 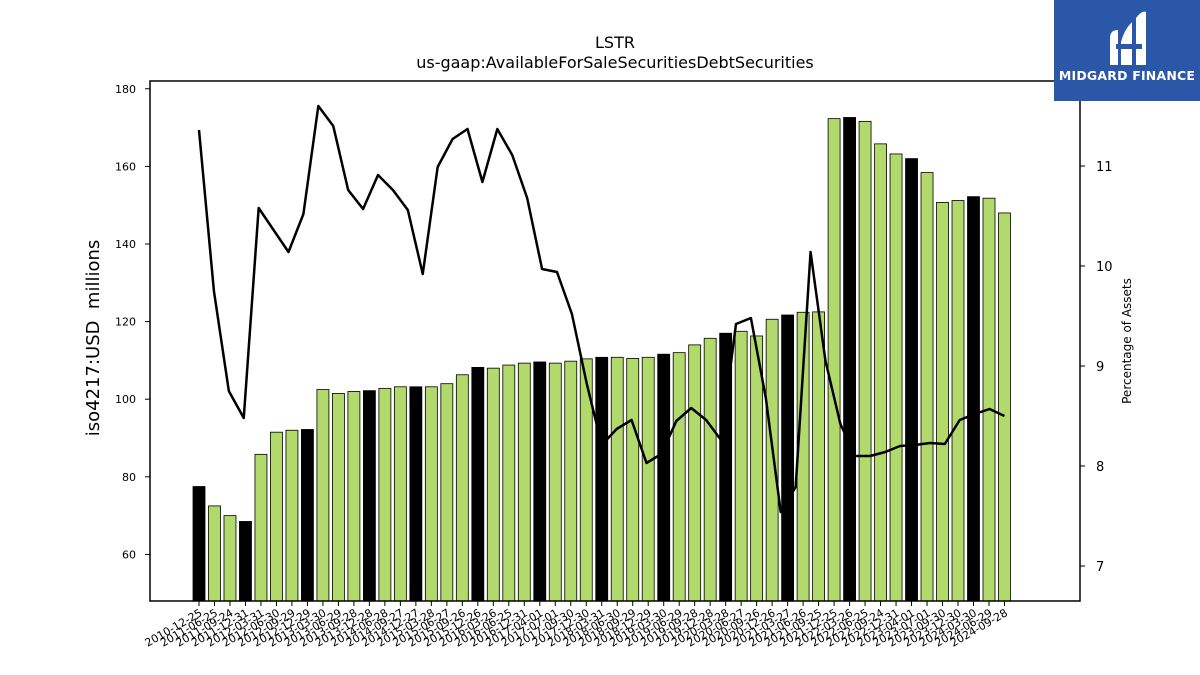 I want to click on y2-axis-ticks: 7 8 9 10 11, so click(x=1096, y=367).